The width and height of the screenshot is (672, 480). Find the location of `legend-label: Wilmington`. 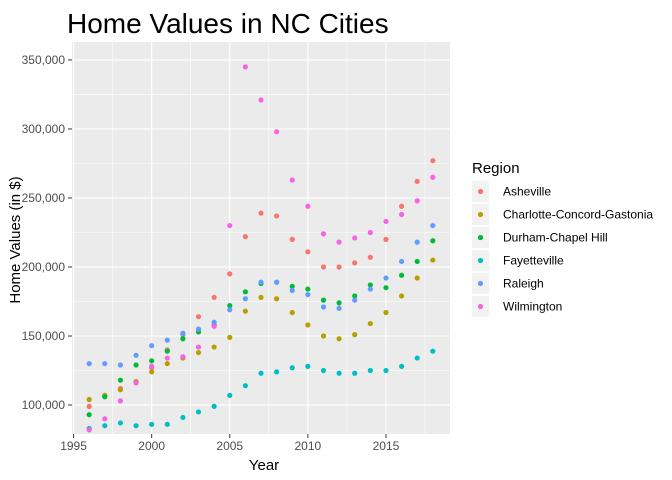

legend-label: Wilmington is located at coordinates (532, 307).